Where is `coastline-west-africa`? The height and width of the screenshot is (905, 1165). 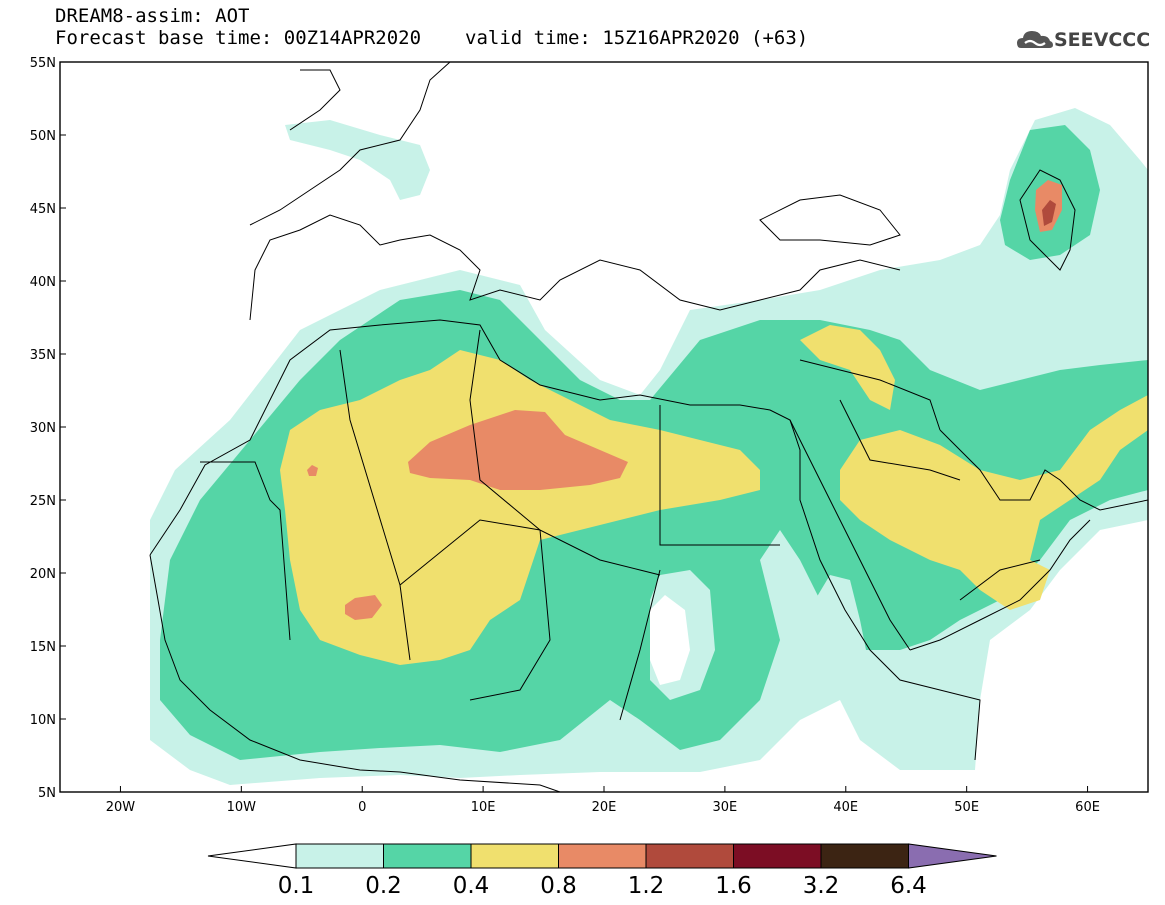
coastline-west-africa is located at coordinates (355, 673).